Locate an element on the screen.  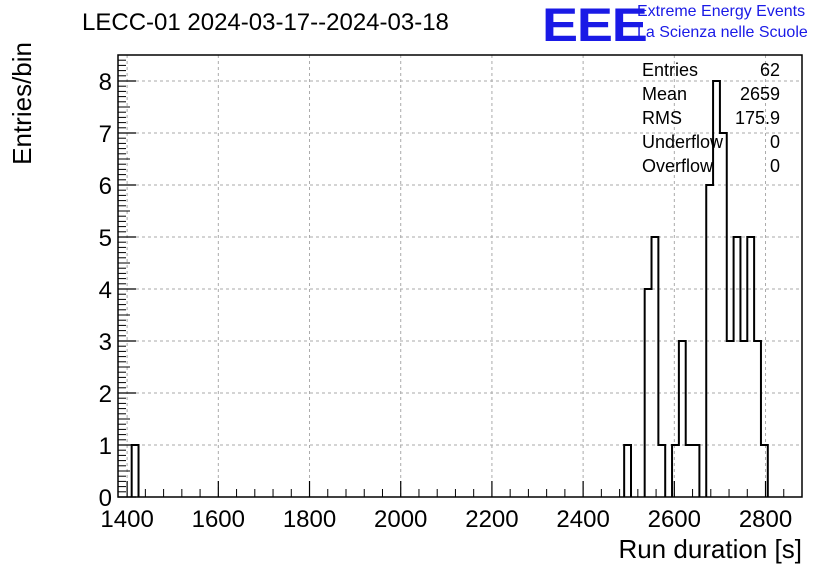
x-tick-label: 2200 is located at coordinates (491, 519).